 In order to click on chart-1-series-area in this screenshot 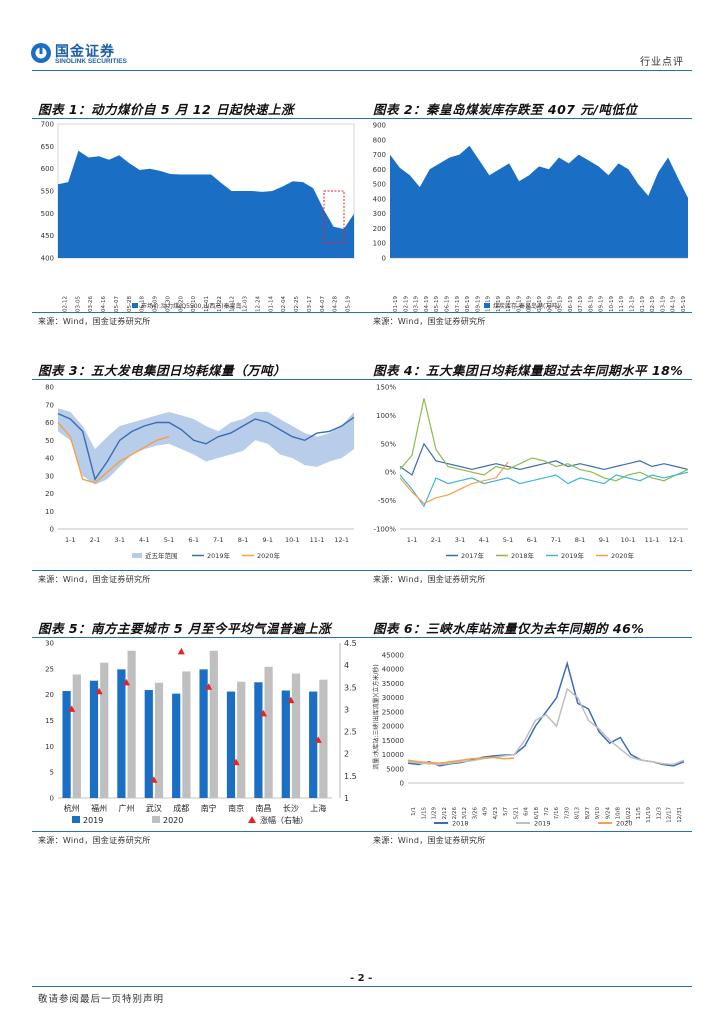, I will do `click(206, 204)`.